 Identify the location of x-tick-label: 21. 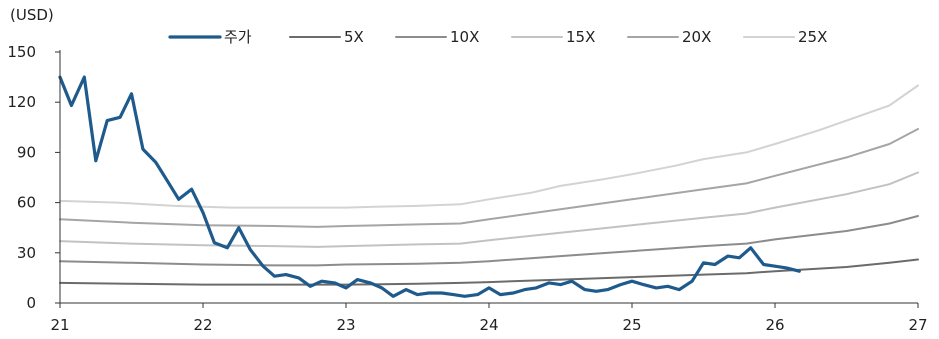
(59, 325).